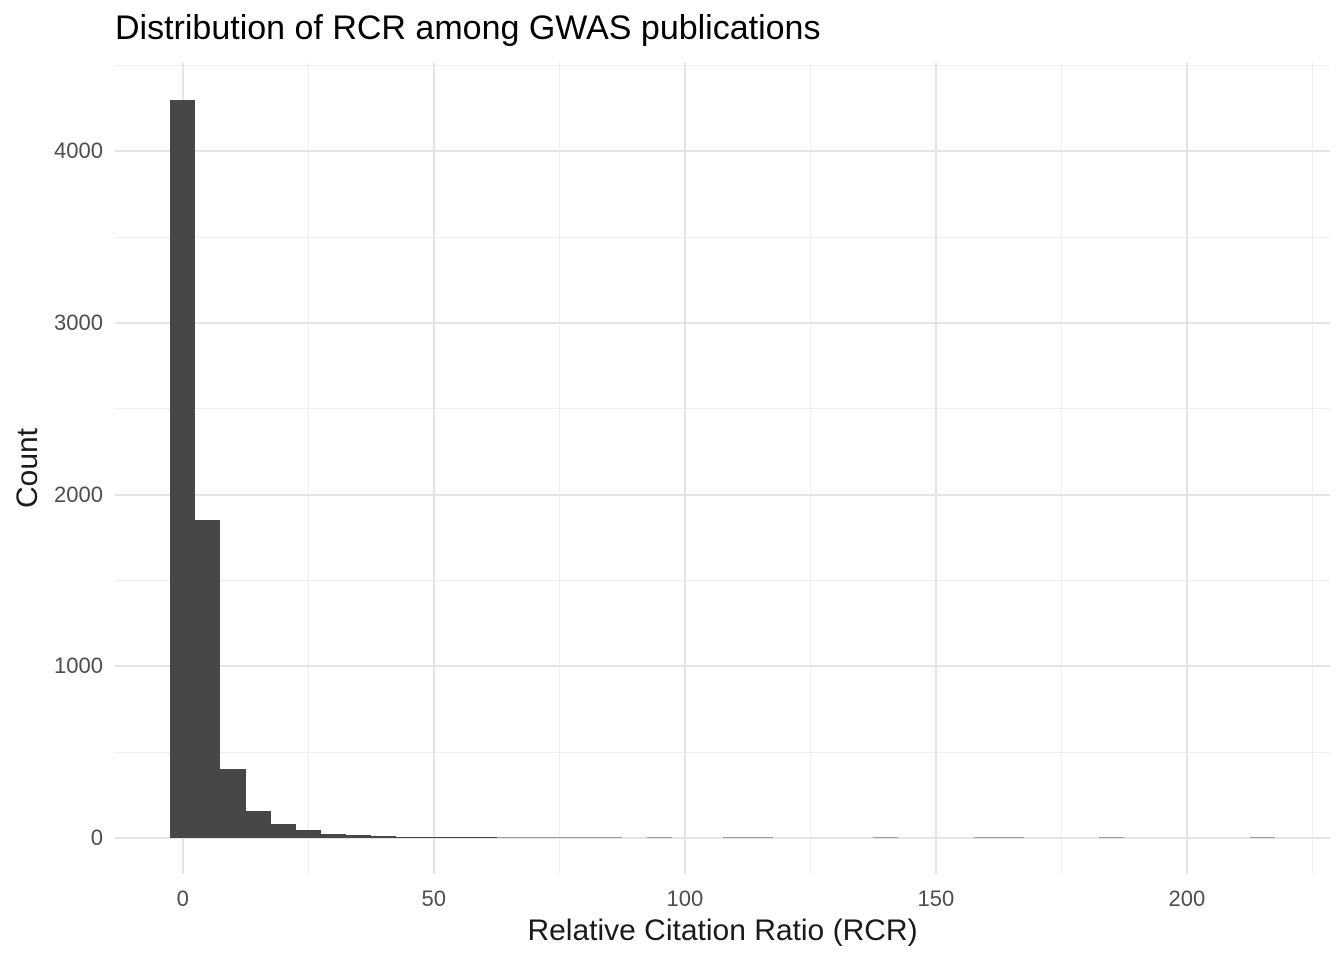 This screenshot has height=960, width=1344. Describe the element at coordinates (434, 898) in the screenshot. I see `x-tick-label: 50` at that location.